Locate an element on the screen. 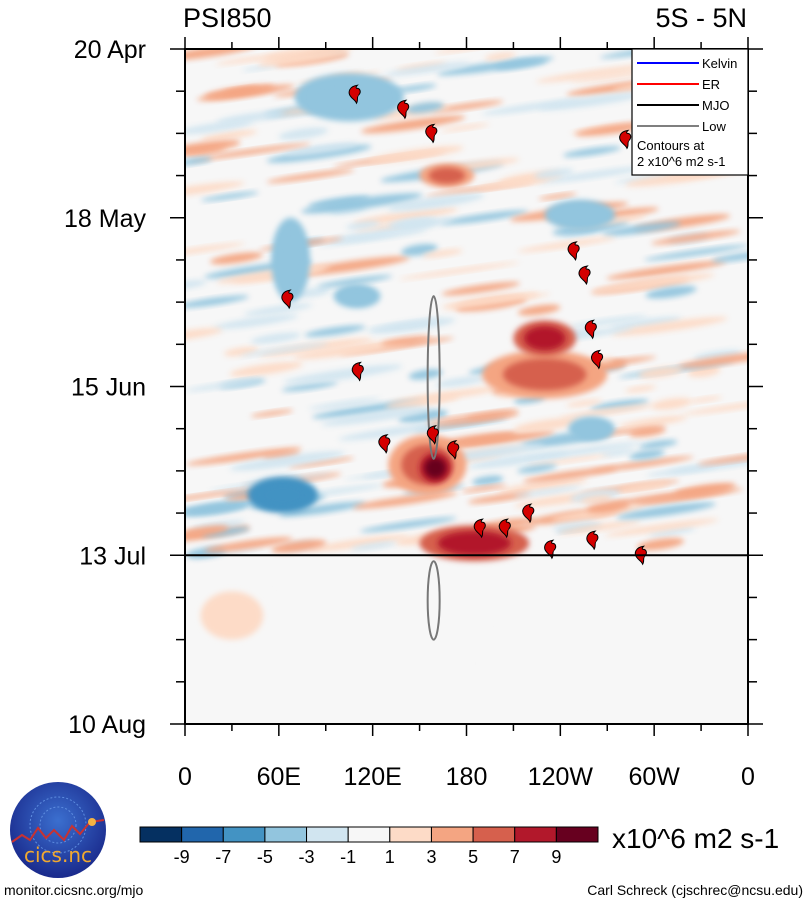 This screenshot has width=809, height=907. footer-url: monitor.cicsnc.org/mjo is located at coordinates (74, 890).